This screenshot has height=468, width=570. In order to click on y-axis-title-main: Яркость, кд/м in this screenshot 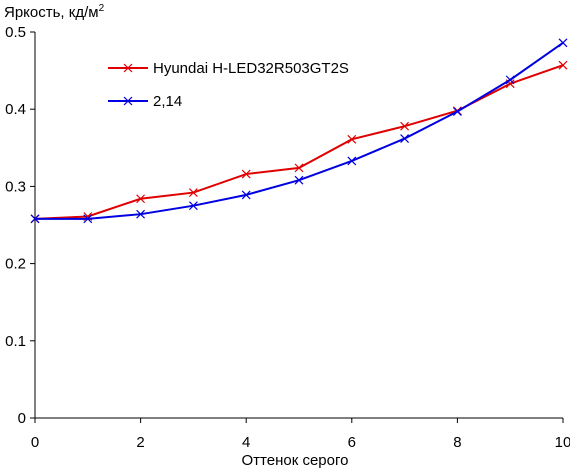, I will do `click(51, 12)`.